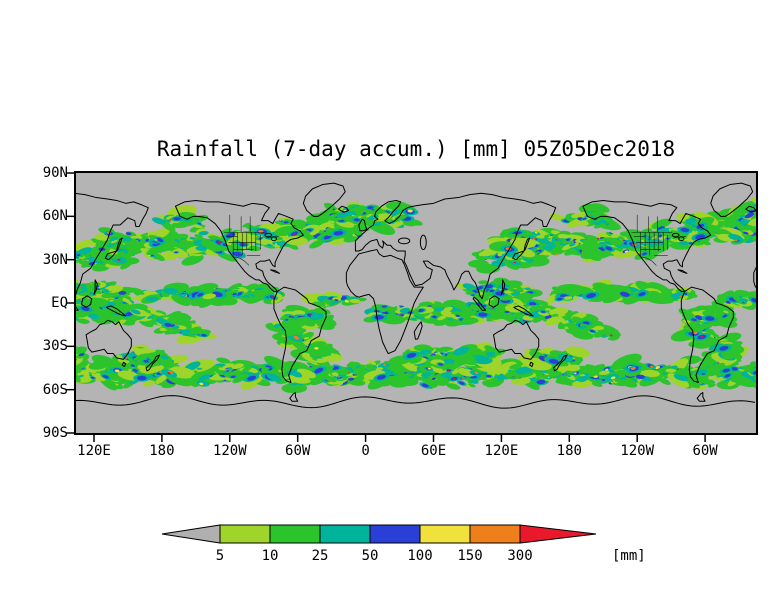 This screenshot has width=784, height=612. I want to click on y-axis-label: 90N, so click(55, 173).